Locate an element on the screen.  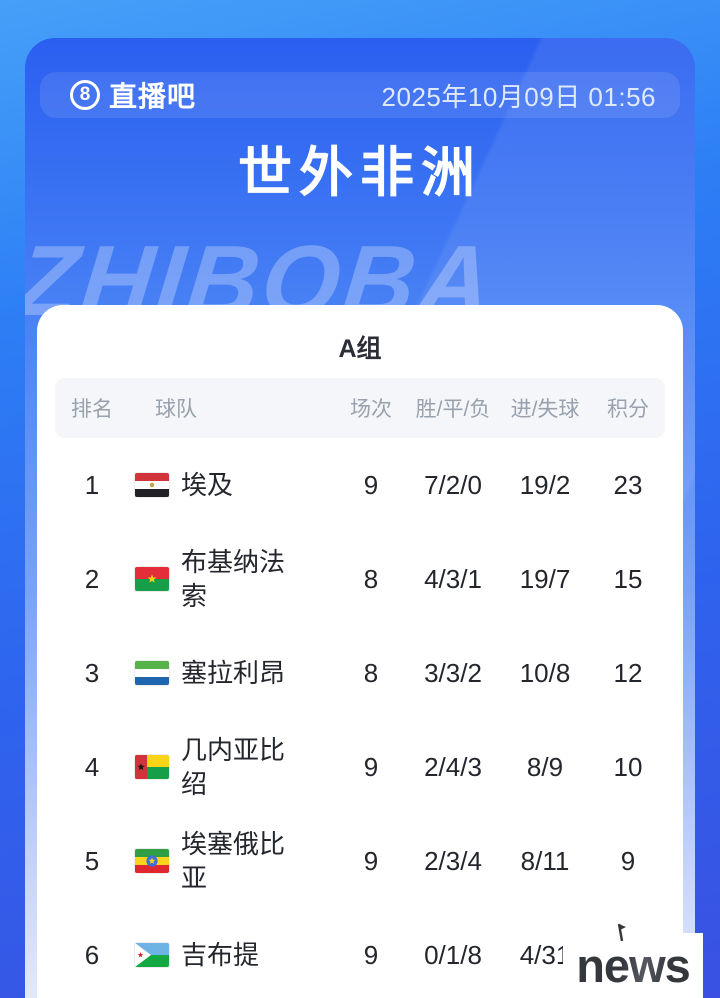
cell-team: 埃塞俄比亚 is located at coordinates (233, 861).